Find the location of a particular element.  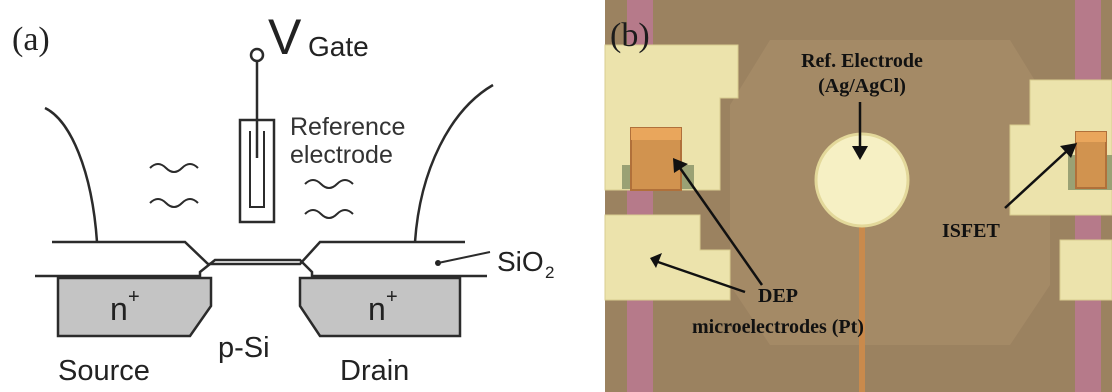

oxide-label-subscript: 2 is located at coordinates (549, 272).